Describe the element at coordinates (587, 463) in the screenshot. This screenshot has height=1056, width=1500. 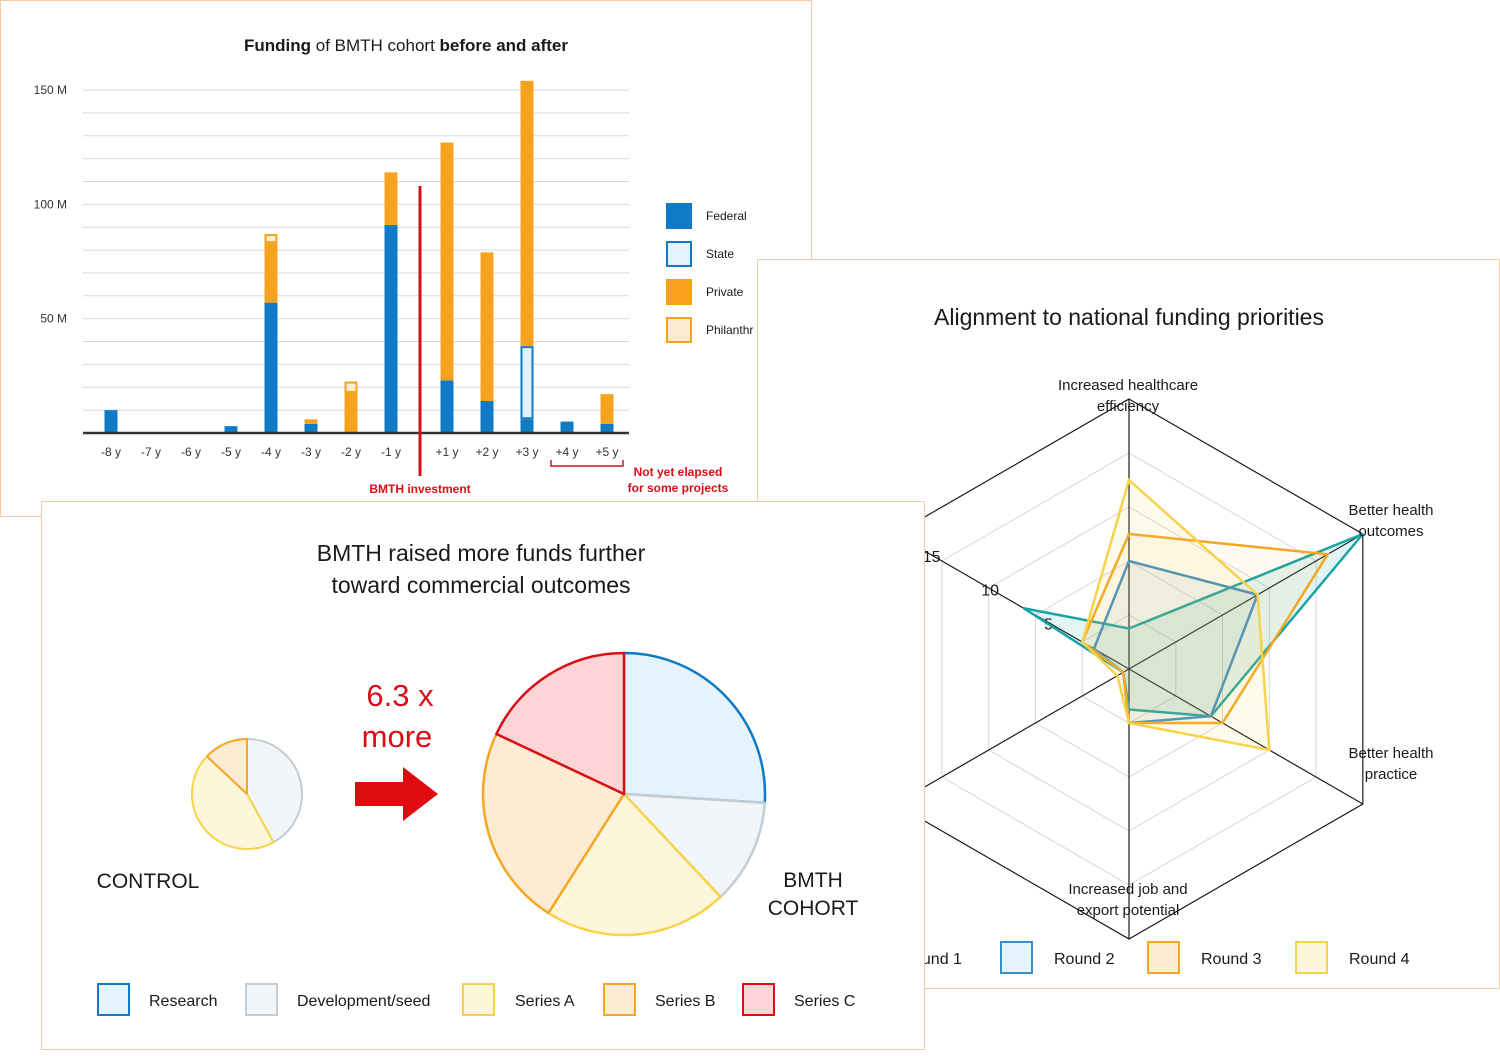
I see `not-elapsed-bracket` at that location.